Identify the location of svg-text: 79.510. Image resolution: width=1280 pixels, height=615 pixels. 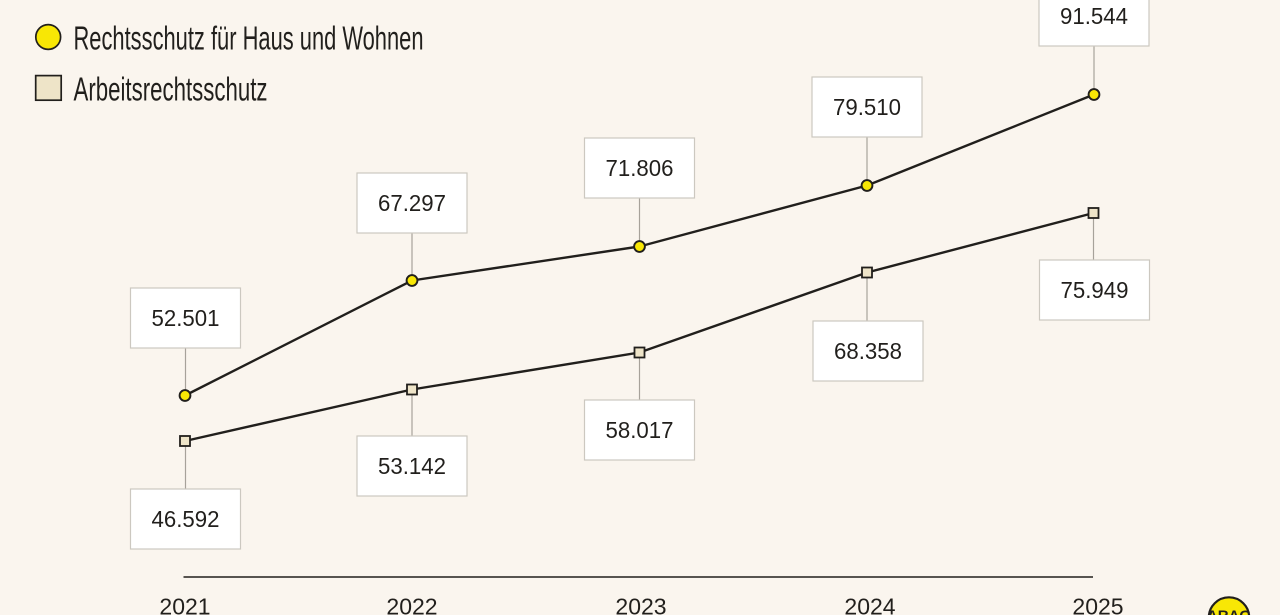
(867, 107).